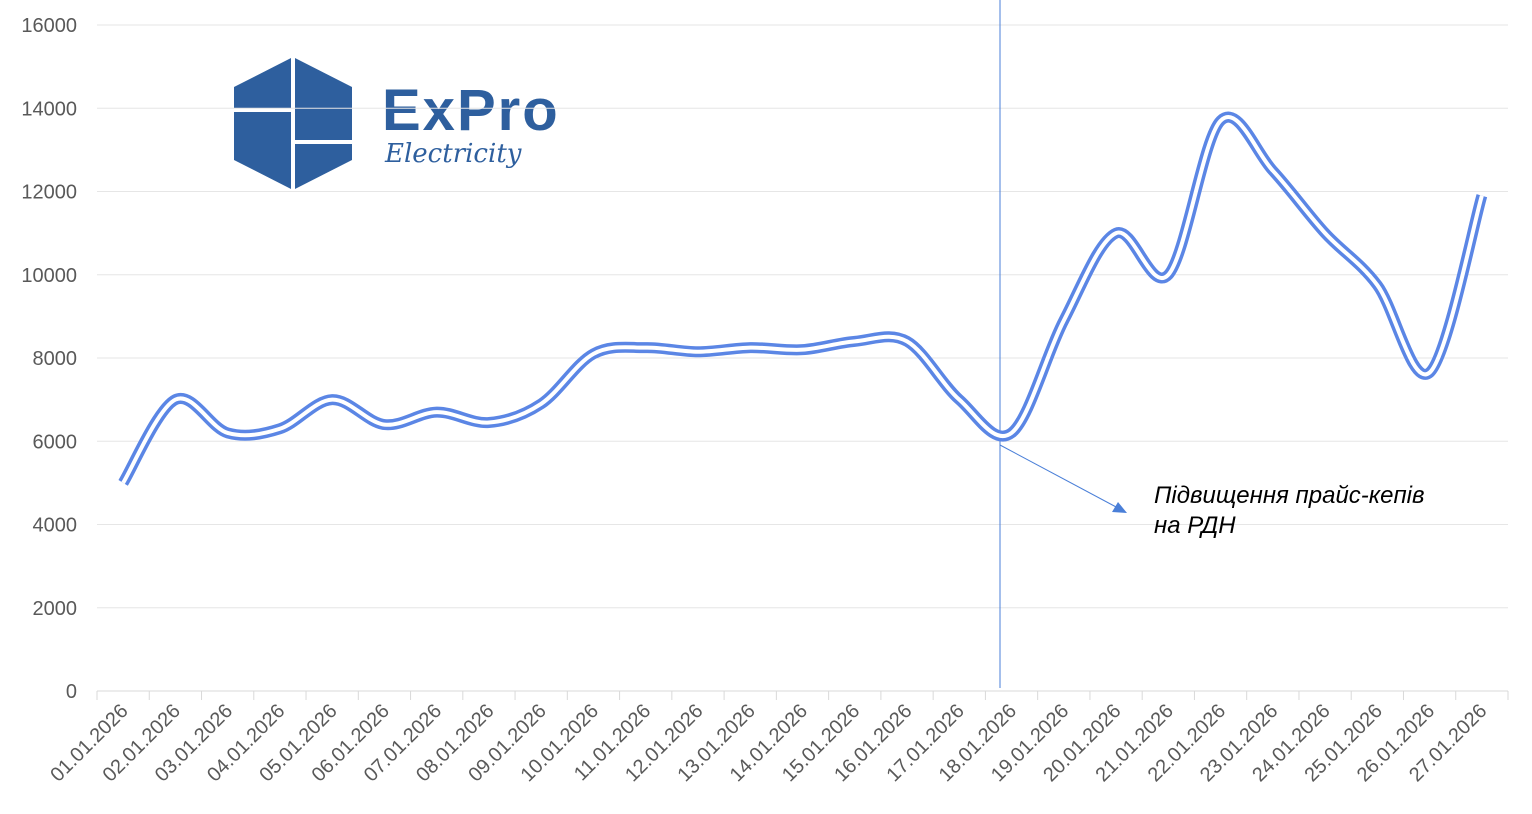  What do you see at coordinates (49, 26) in the screenshot?
I see `y-tick-label: 16000` at bounding box center [49, 26].